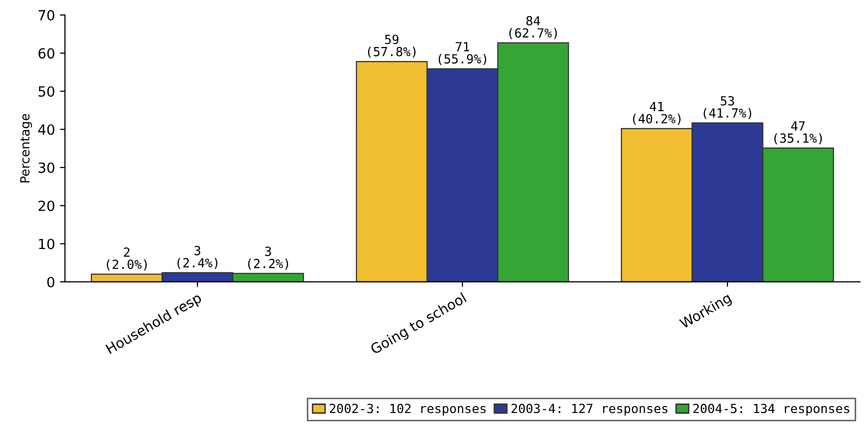 The image size is (866, 429). What do you see at coordinates (46, 53) in the screenshot?
I see `y-tick-label: 60` at bounding box center [46, 53].